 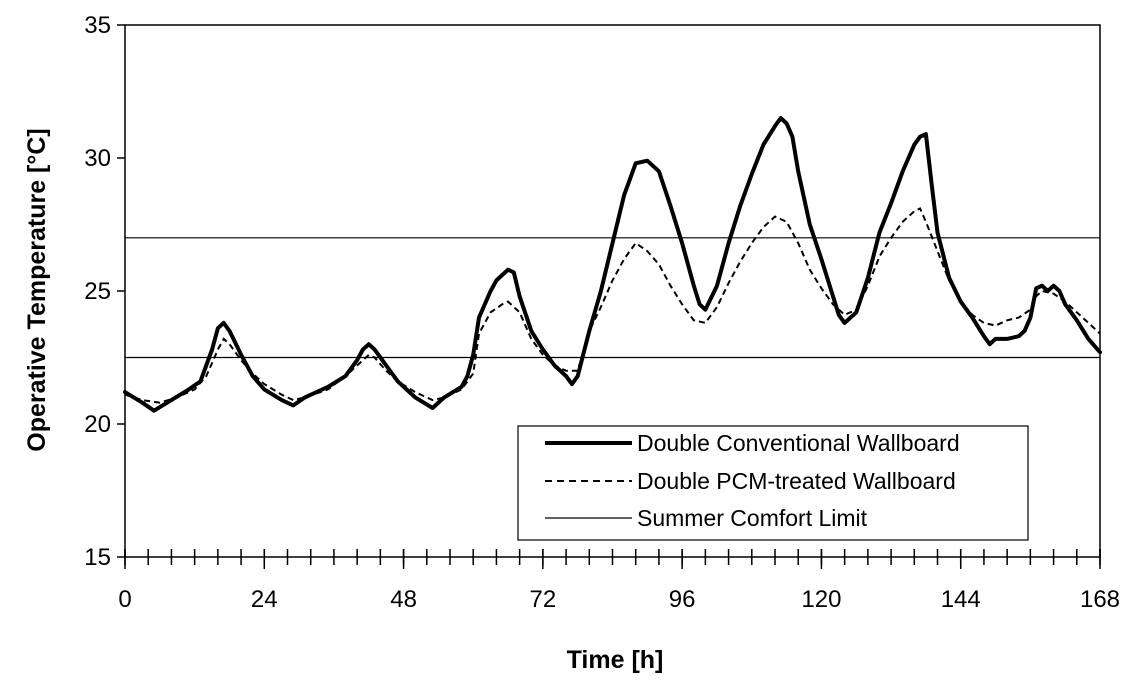 I want to click on y-tick-label: 15, so click(x=97, y=557).